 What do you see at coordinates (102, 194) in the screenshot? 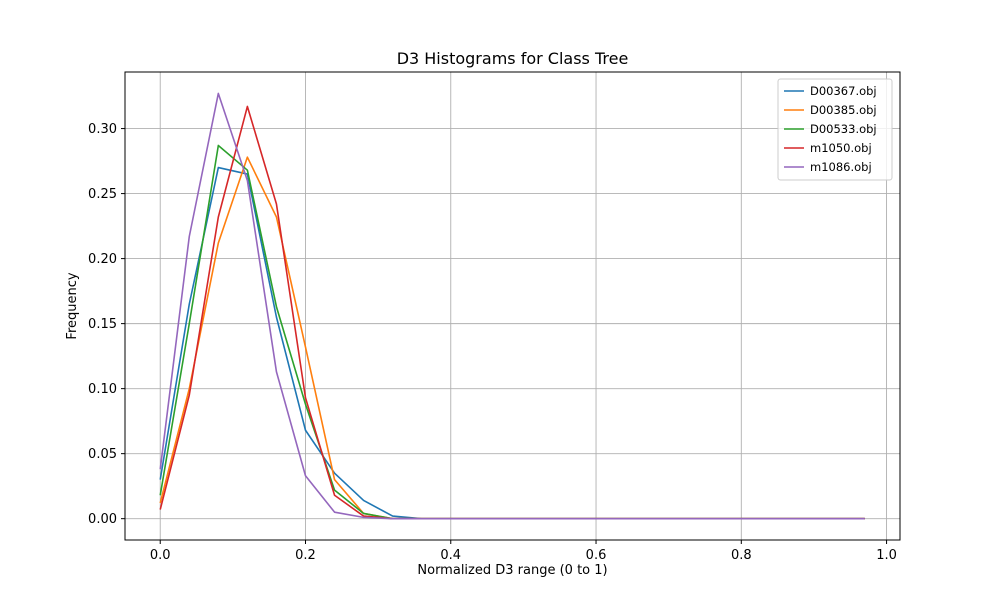
I see `y-tick-label: 0.25` at bounding box center [102, 194].